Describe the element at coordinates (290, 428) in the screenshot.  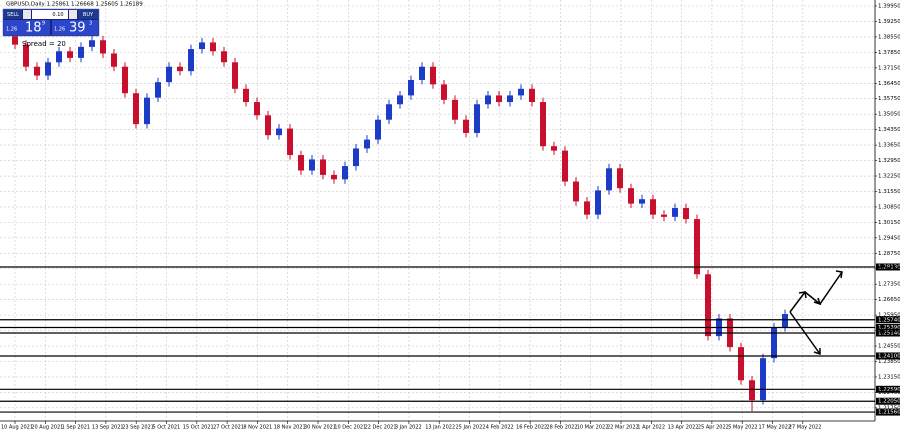
I see `x-tick-label: 18 Nov 2021` at that location.